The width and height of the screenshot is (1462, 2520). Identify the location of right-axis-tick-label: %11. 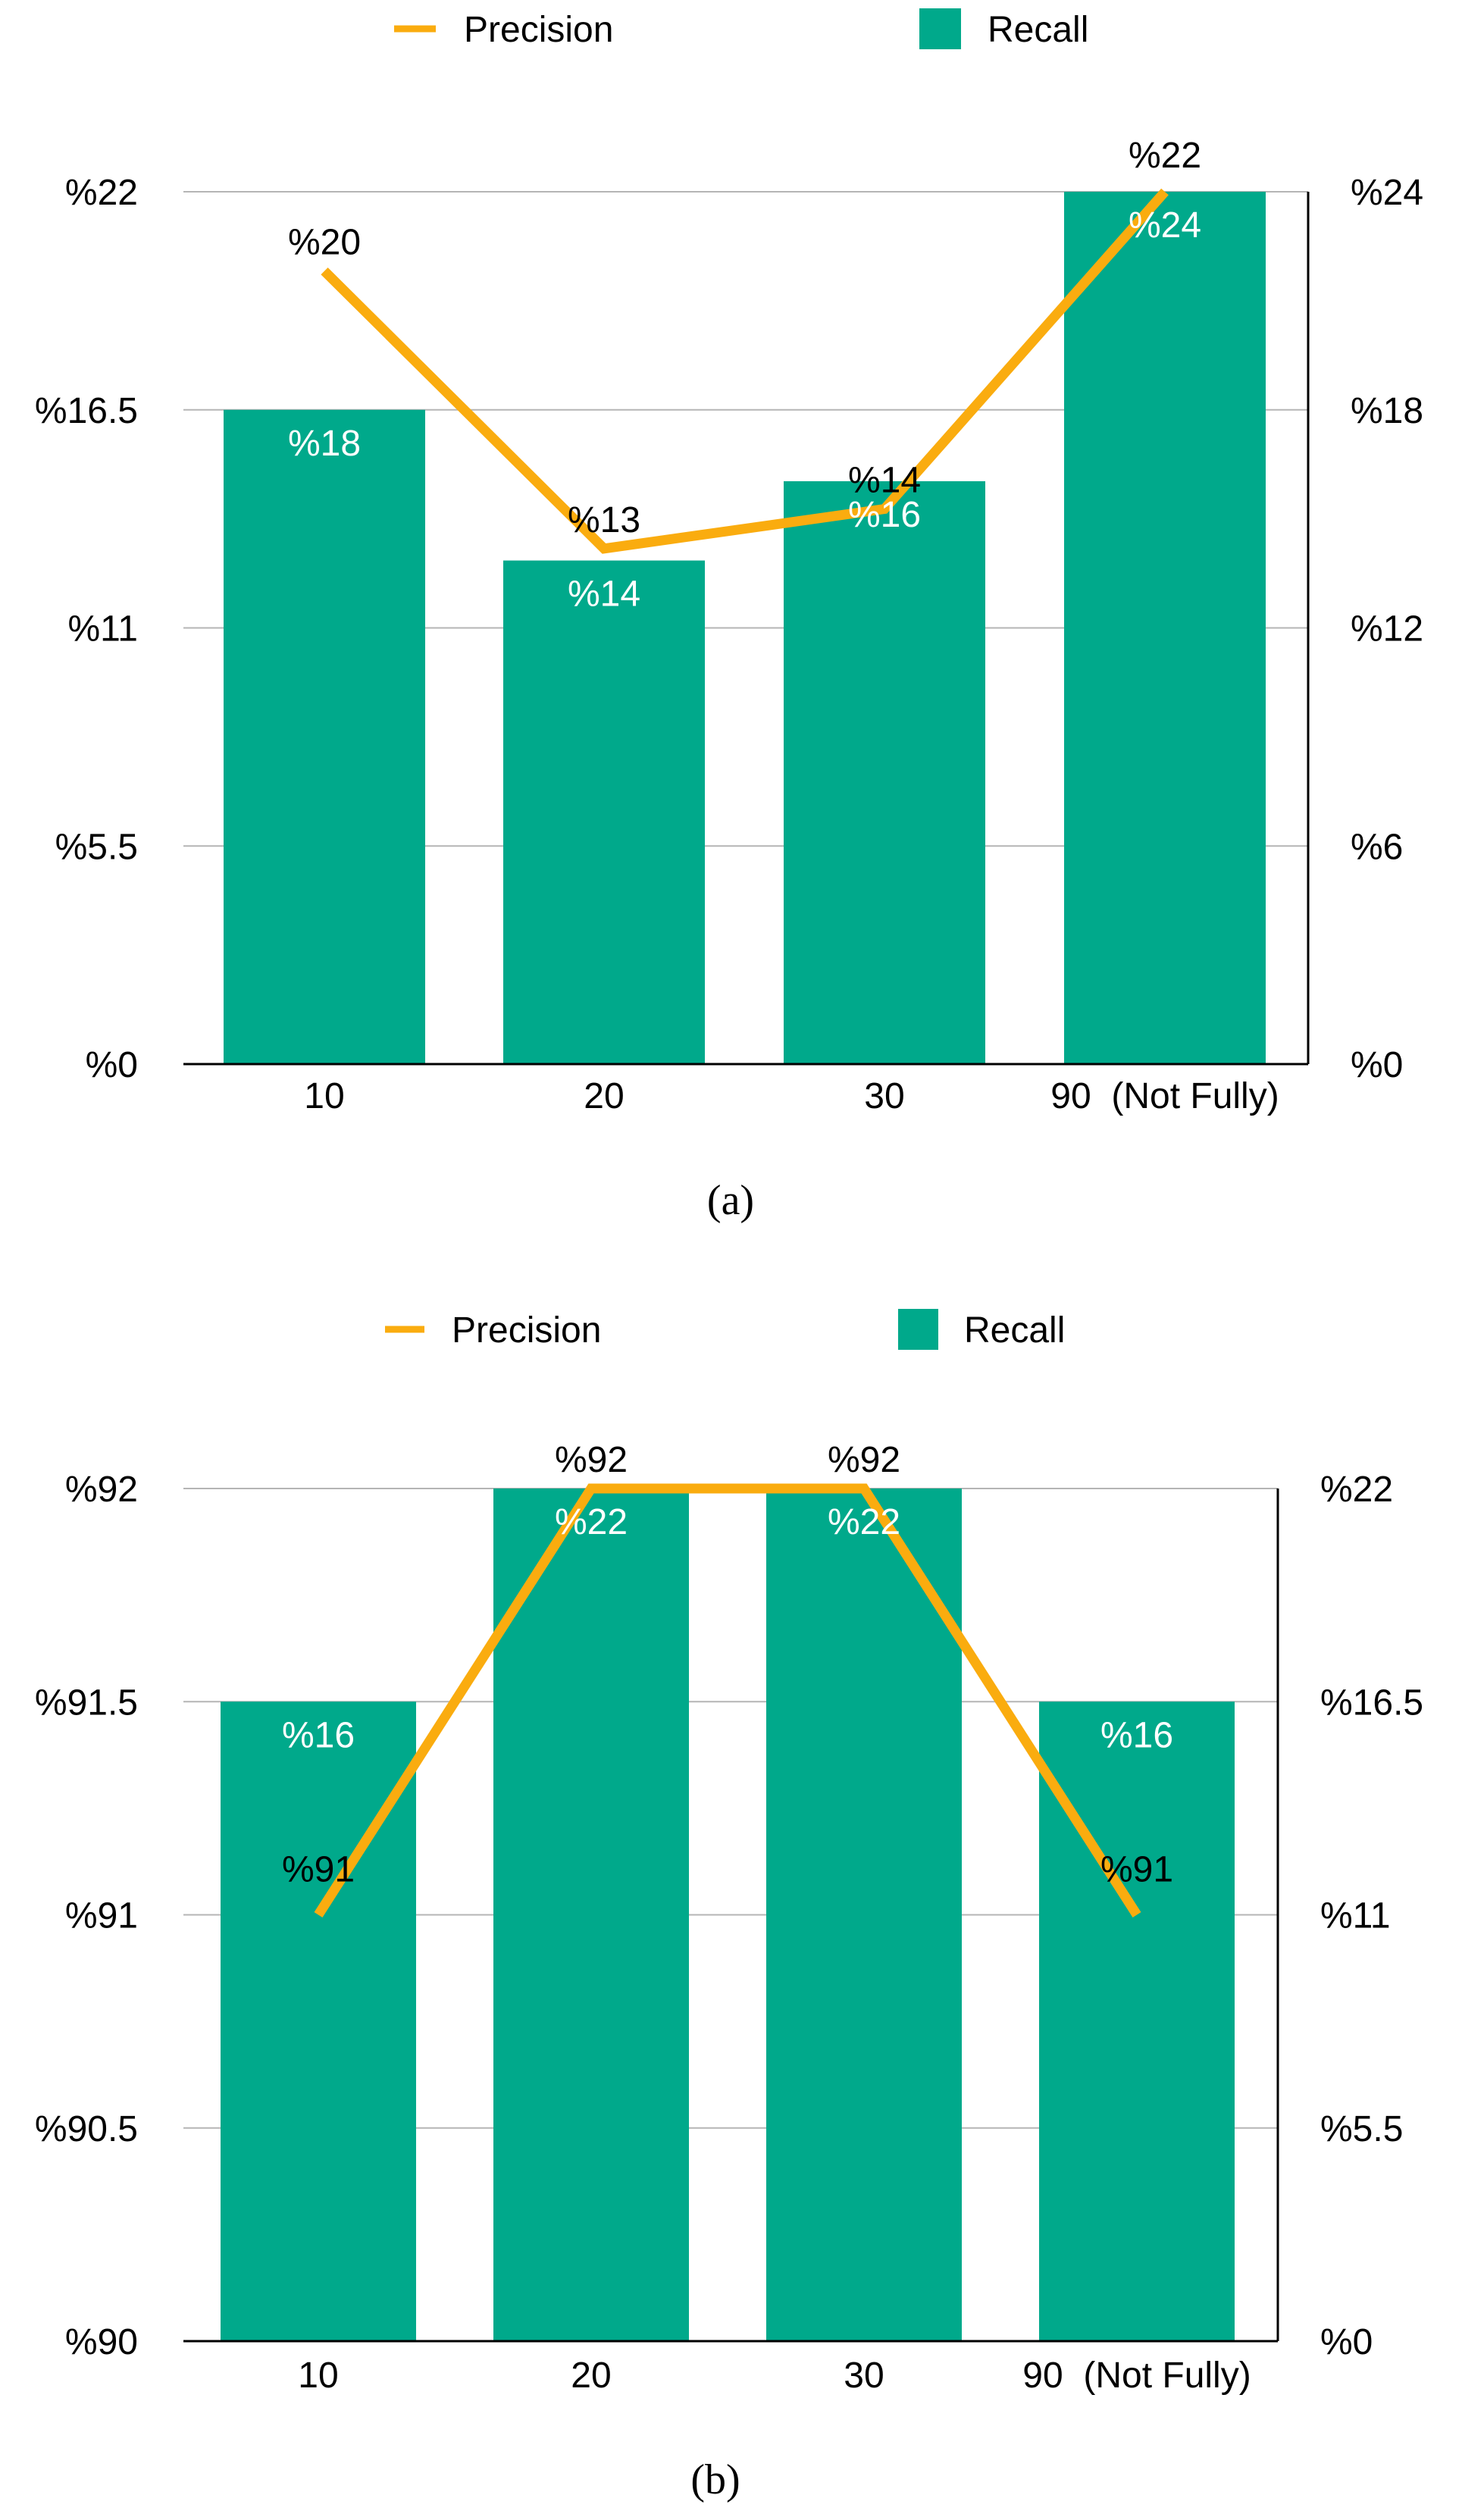
(1355, 1916).